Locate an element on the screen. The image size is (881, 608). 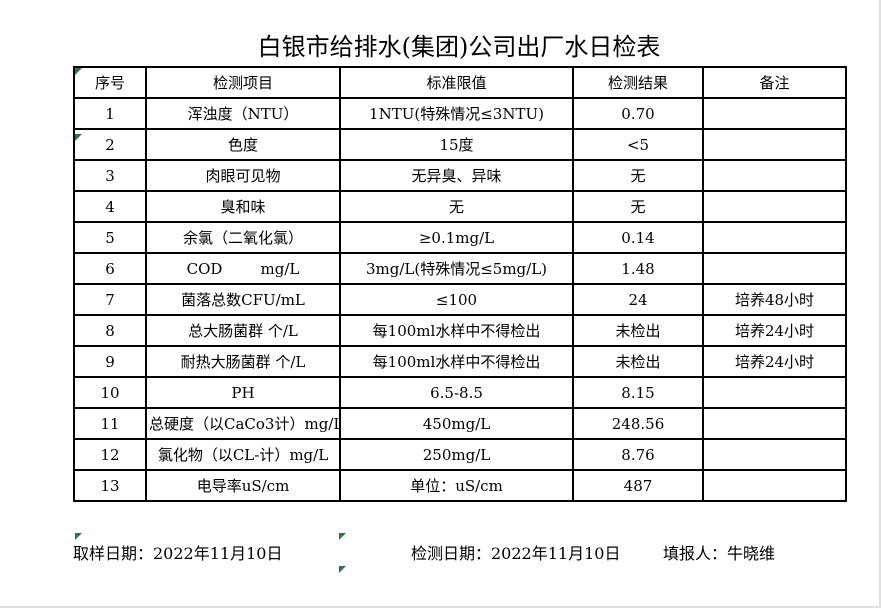
reporter-label: 填报人：牛晓维 is located at coordinates (719, 553).